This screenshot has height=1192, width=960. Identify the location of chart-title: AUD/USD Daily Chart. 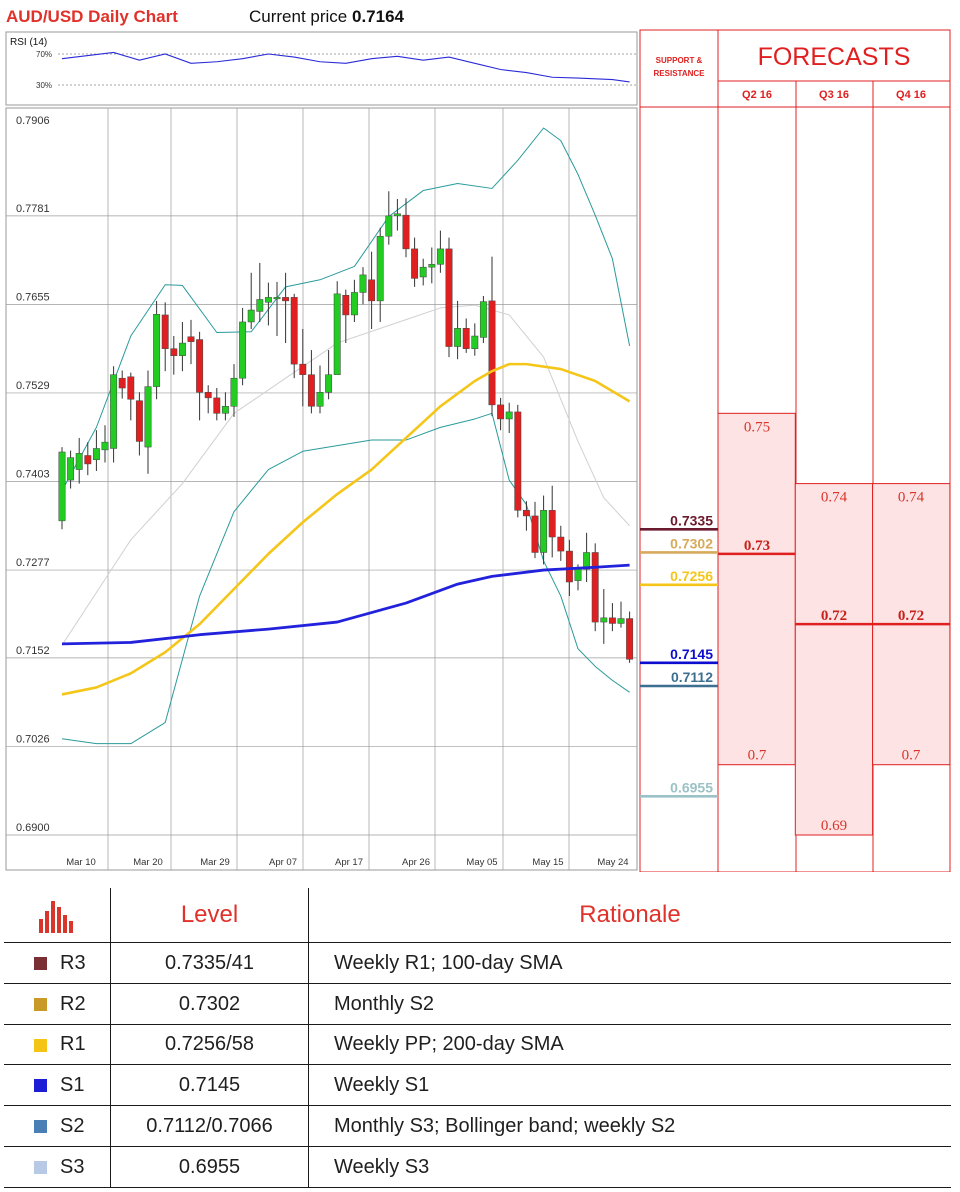
(92, 16).